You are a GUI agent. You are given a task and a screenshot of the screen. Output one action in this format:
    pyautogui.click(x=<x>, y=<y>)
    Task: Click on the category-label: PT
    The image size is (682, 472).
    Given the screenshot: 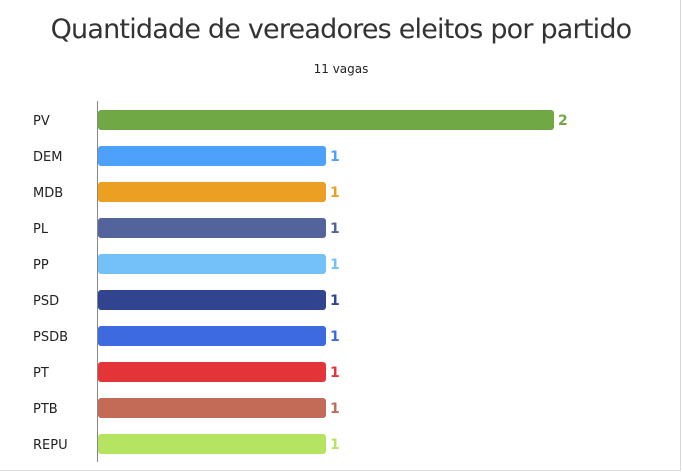 What is the action you would take?
    pyautogui.click(x=41, y=373)
    